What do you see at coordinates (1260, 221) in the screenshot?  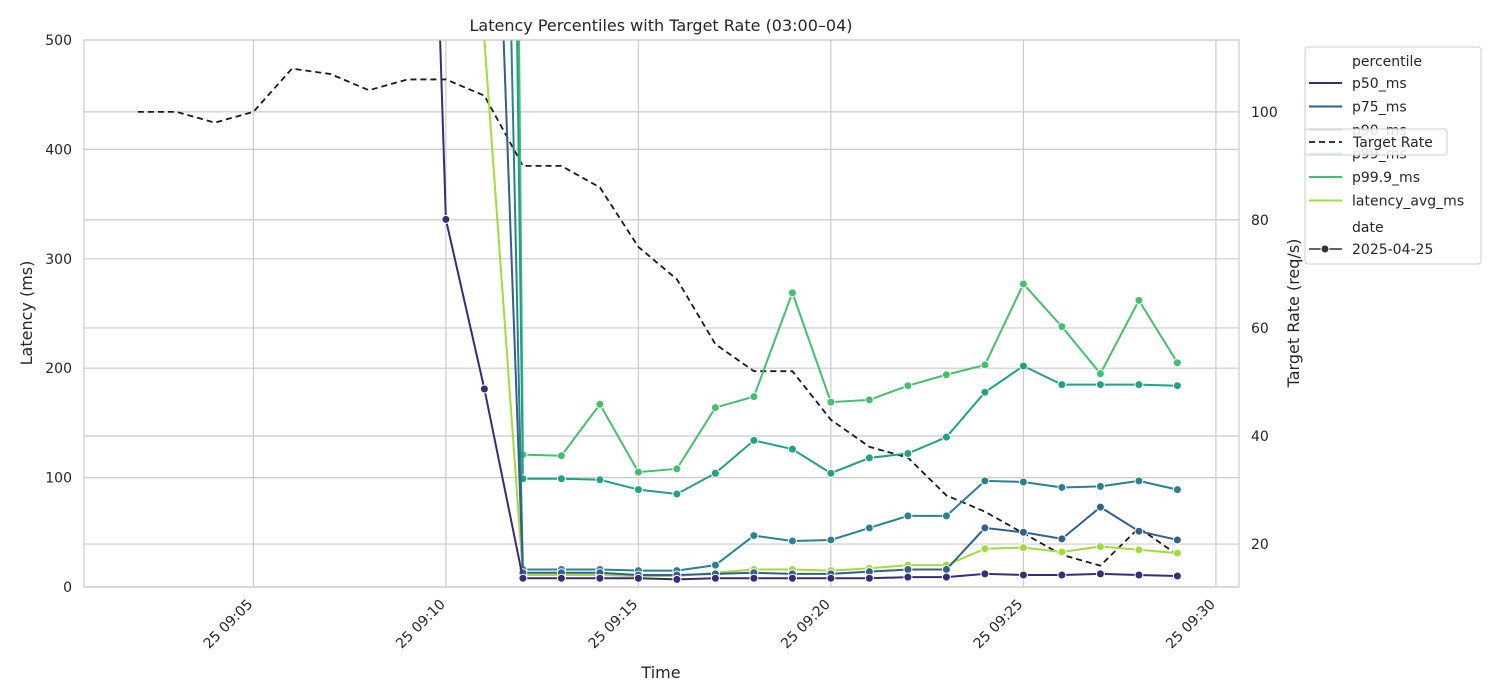 I see `y2-tick-label: 80` at bounding box center [1260, 221].